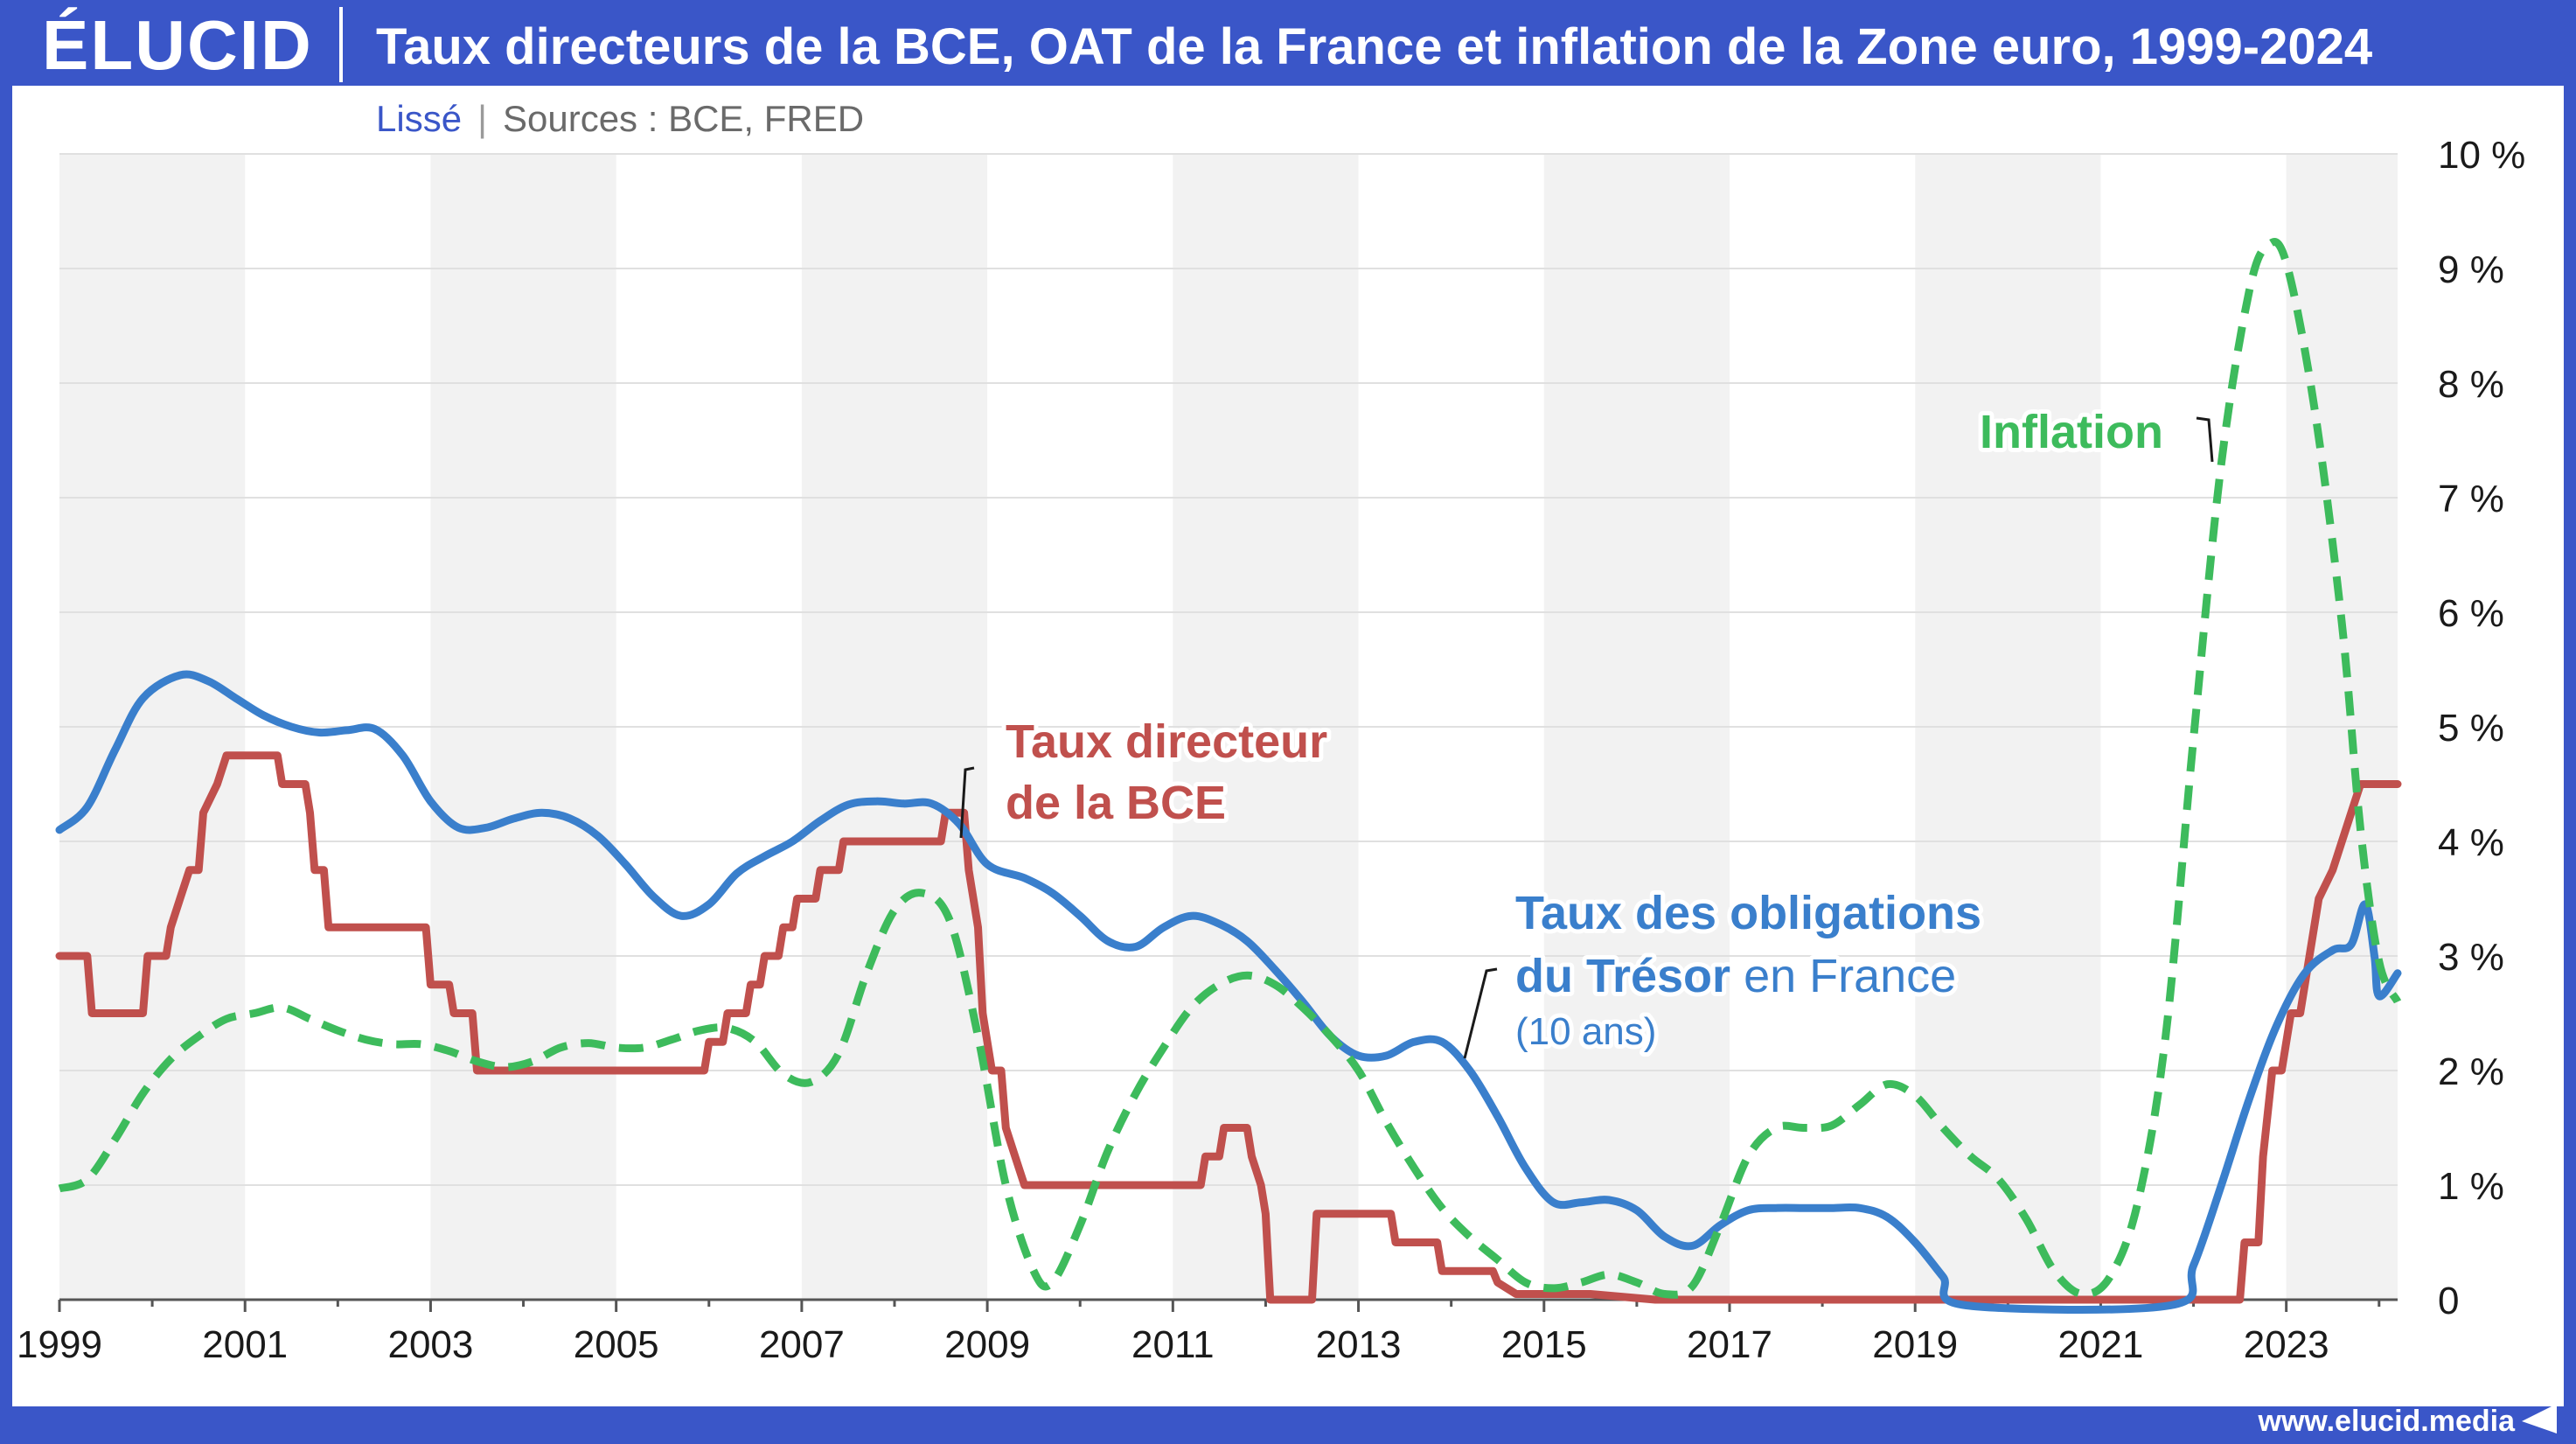 The height and width of the screenshot is (1444, 2576). I want to click on y-tick-label: 6 %, so click(2471, 613).